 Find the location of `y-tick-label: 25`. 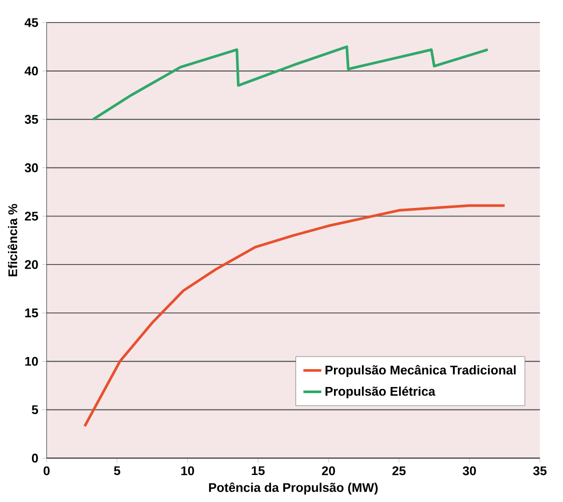

y-tick-label: 25 is located at coordinates (31, 216).